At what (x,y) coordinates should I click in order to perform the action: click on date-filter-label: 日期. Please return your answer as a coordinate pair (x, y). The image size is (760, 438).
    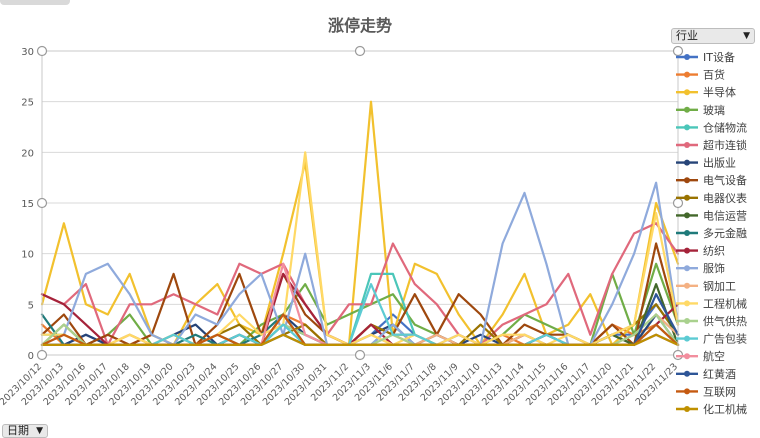
    Looking at the image, I should click on (18, 430).